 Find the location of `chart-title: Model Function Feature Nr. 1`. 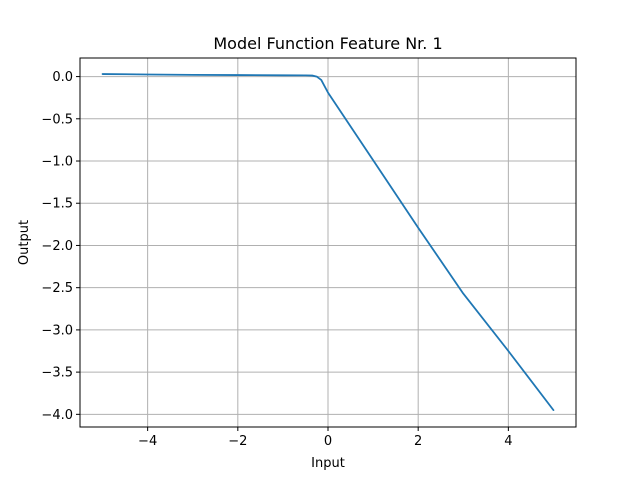

chart-title: Model Function Feature Nr. 1 is located at coordinates (327, 43).